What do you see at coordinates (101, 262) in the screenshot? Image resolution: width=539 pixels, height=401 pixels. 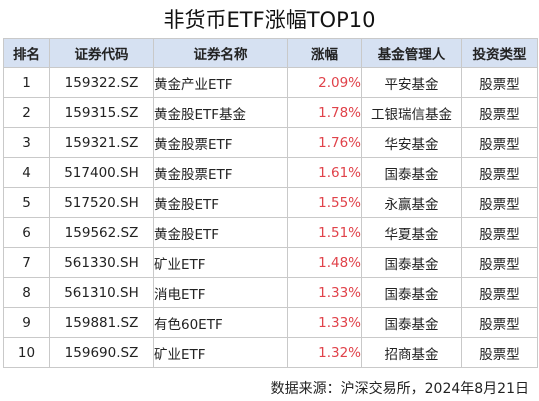 I see `cell-code: 561330.SH` at bounding box center [101, 262].